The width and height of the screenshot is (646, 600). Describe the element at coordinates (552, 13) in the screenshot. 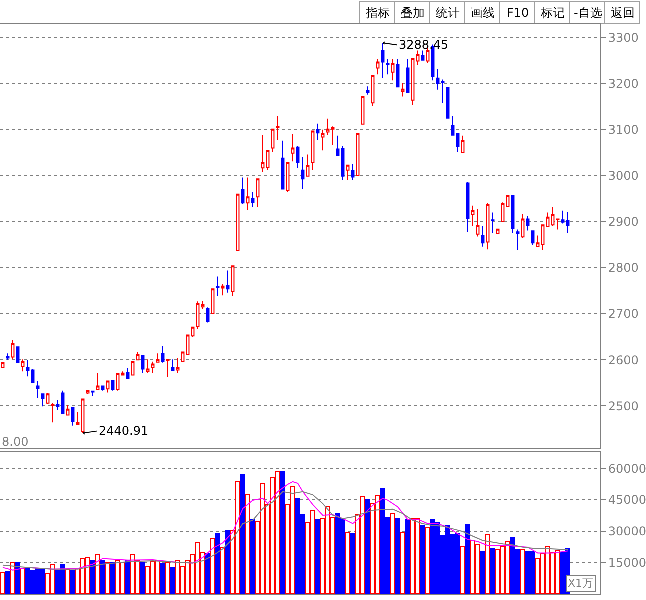

I see `text: 标记` at that location.